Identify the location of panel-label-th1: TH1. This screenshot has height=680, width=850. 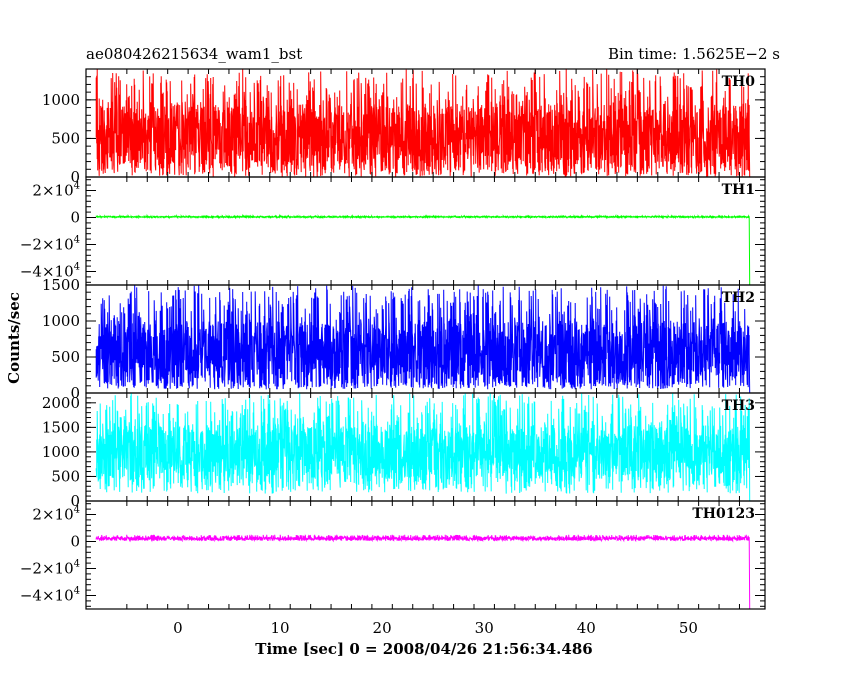
(738, 190).